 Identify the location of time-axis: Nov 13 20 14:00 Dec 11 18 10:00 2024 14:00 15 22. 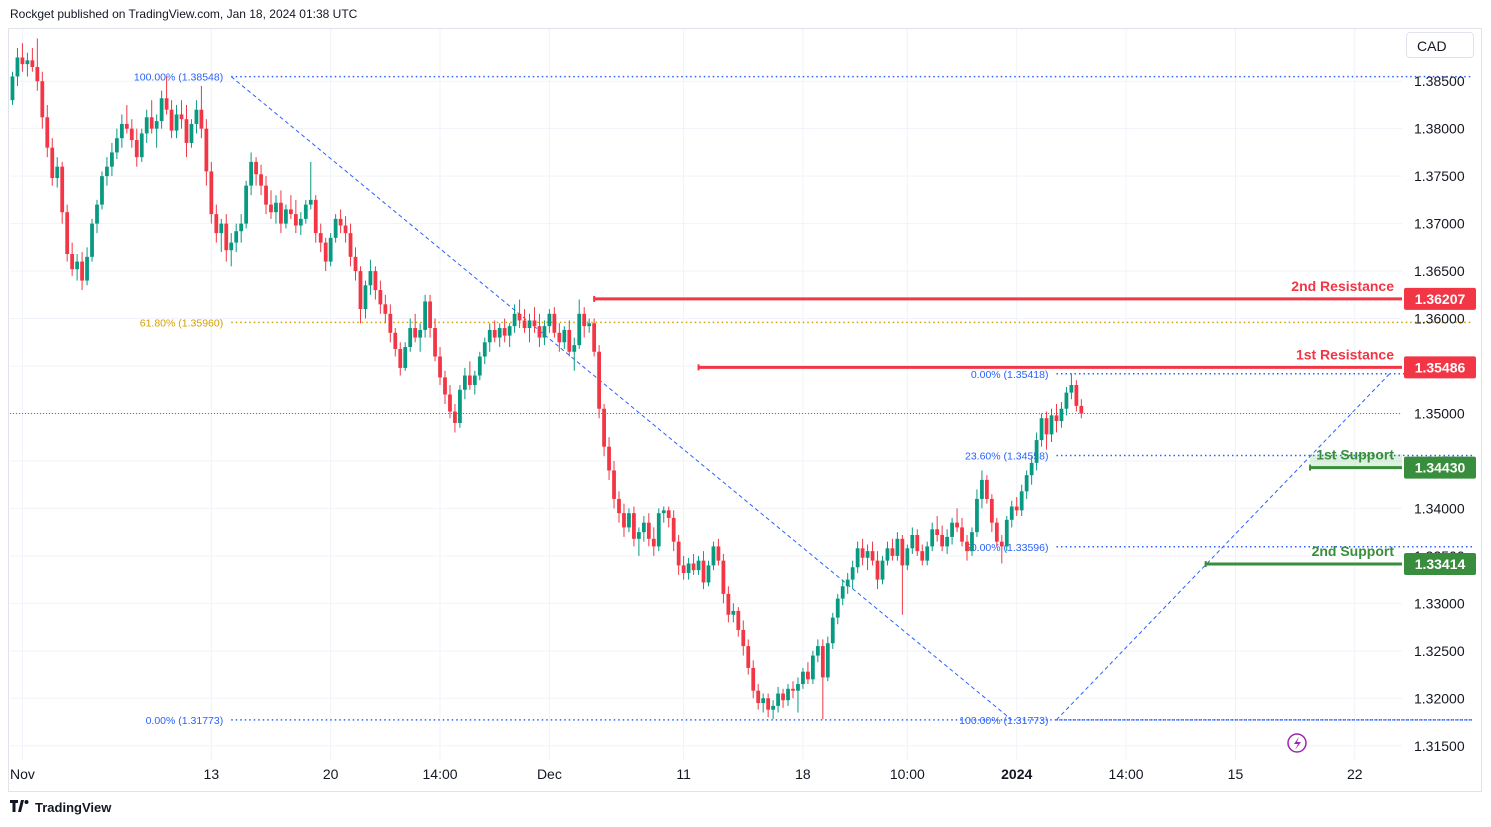
(686, 774).